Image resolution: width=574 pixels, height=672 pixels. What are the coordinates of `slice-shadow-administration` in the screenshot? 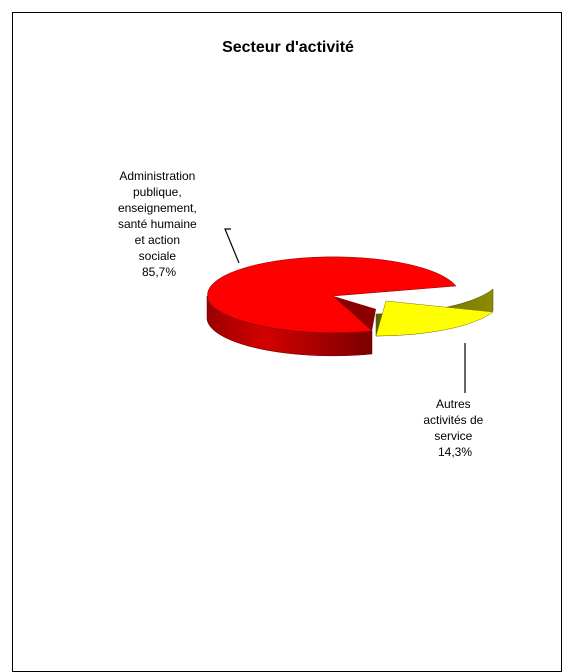 It's located at (354, 313).